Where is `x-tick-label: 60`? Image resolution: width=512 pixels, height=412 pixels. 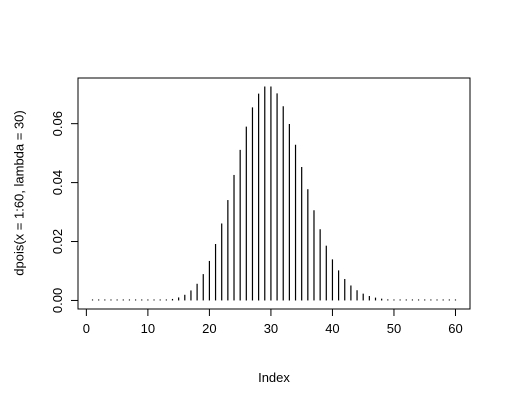 x-tick-label: 60 is located at coordinates (455, 328).